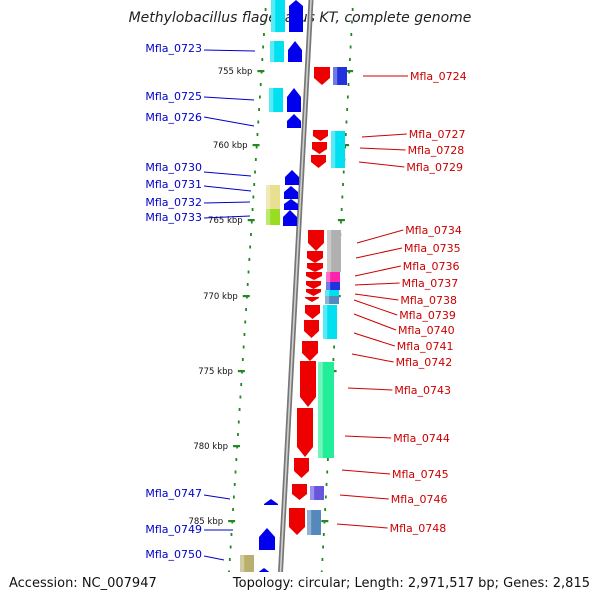 This screenshot has height=600, width=600. I want to click on gene-label-right: Mfla_0724, so click(438, 76).